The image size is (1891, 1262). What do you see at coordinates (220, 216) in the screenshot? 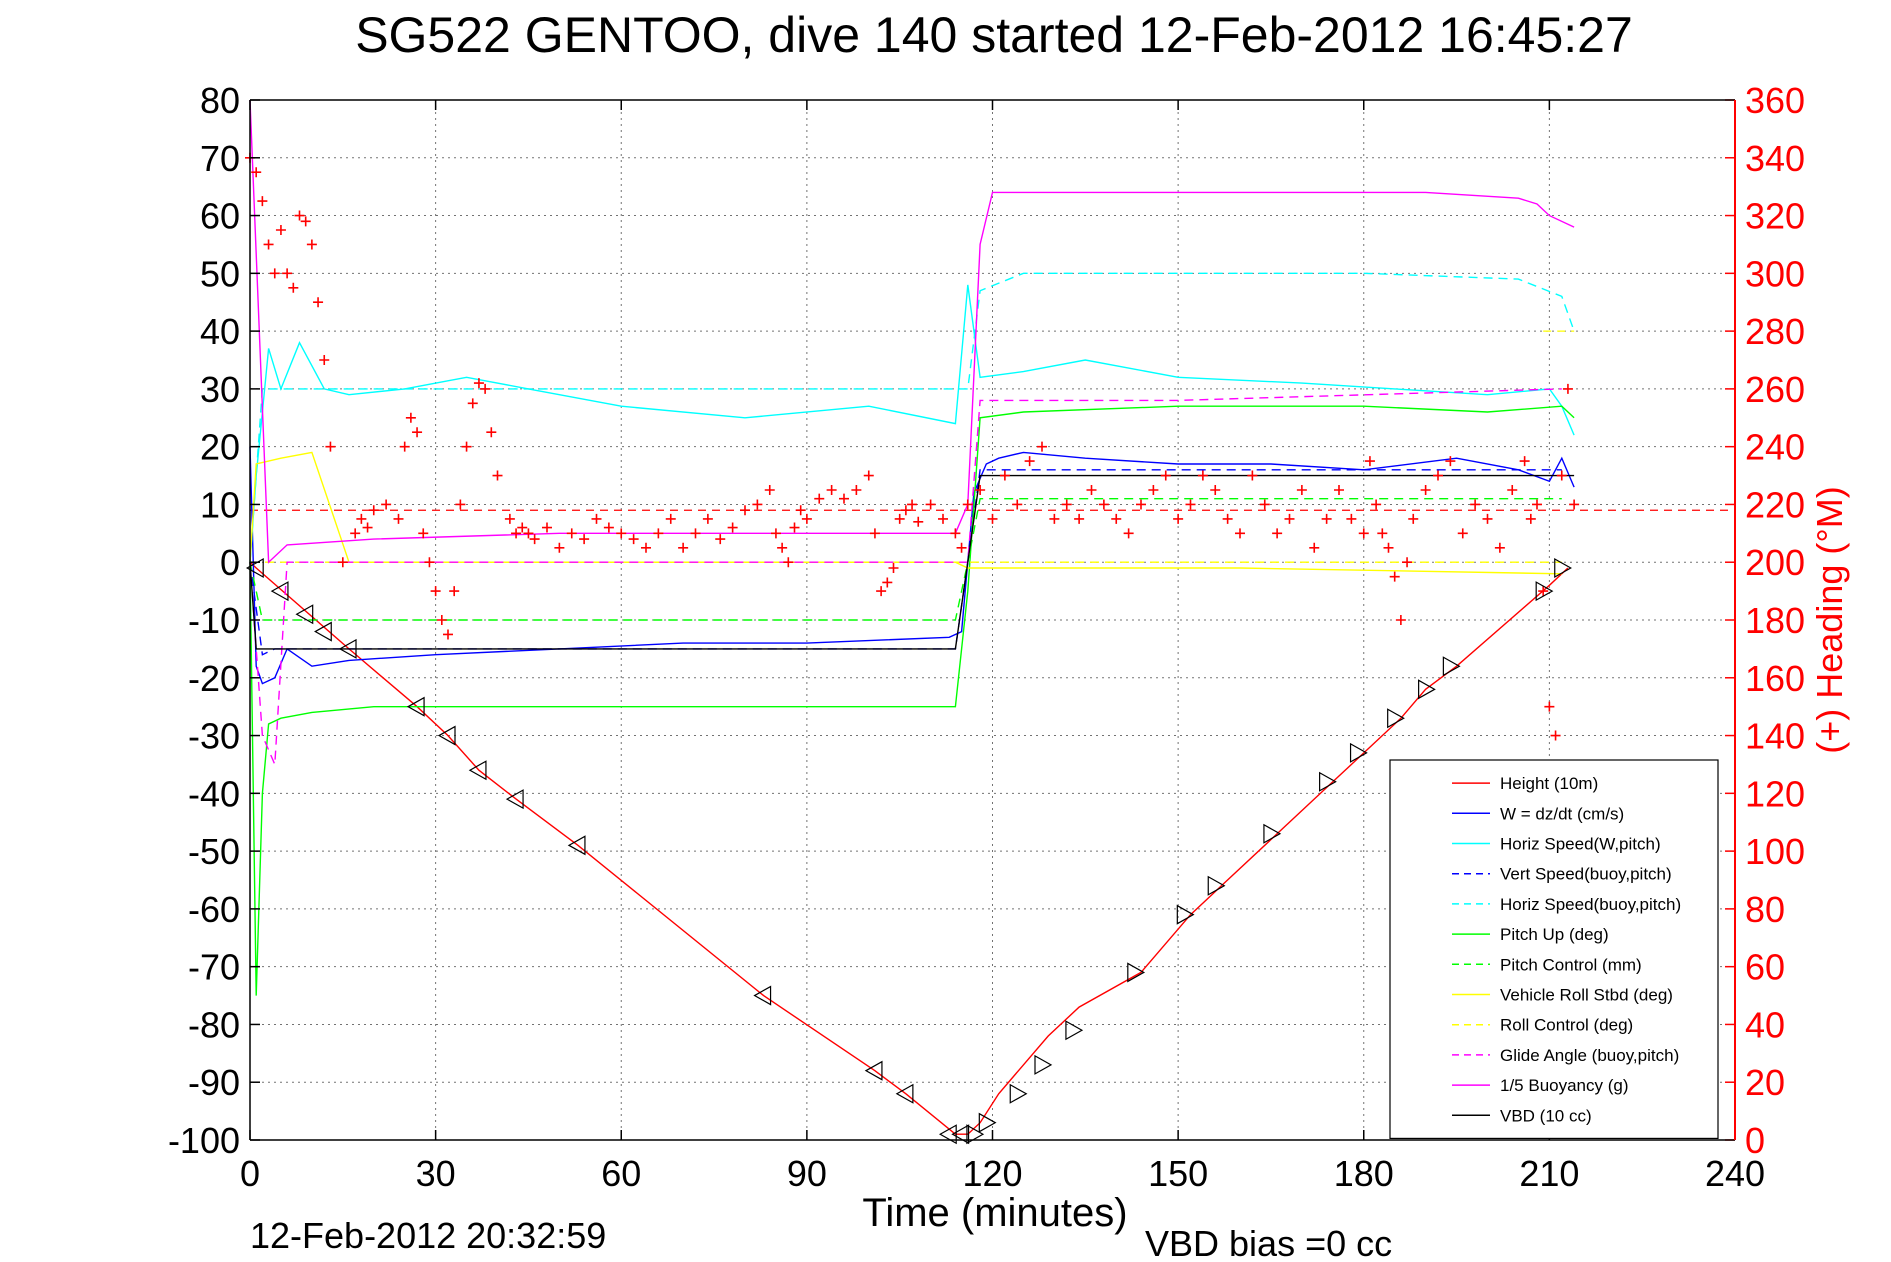
I see `y-tick-label: 60` at bounding box center [220, 216].